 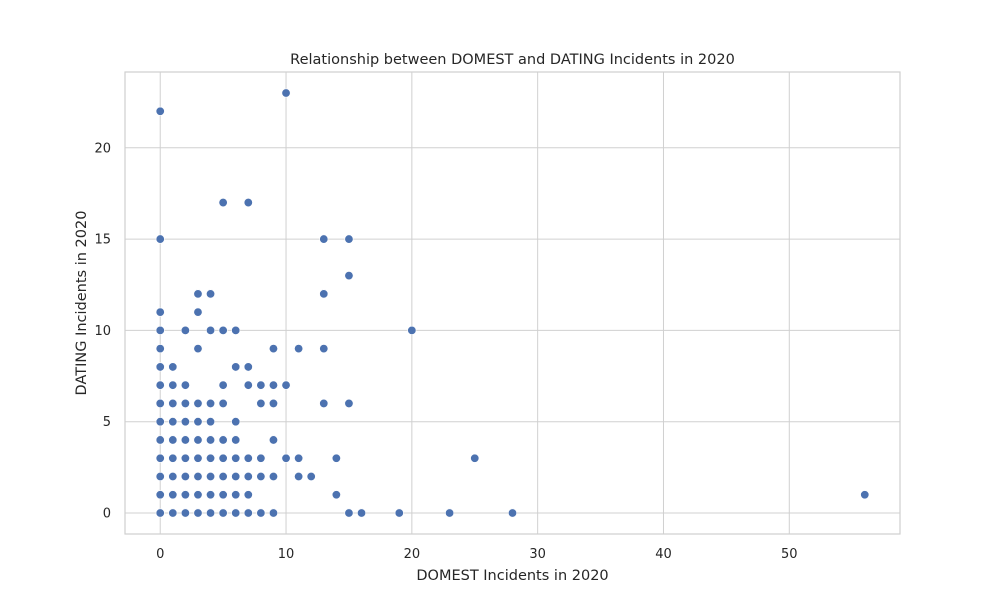 What do you see at coordinates (82, 303) in the screenshot?
I see `y-axis-label: DATING Incidents in 2020` at bounding box center [82, 303].